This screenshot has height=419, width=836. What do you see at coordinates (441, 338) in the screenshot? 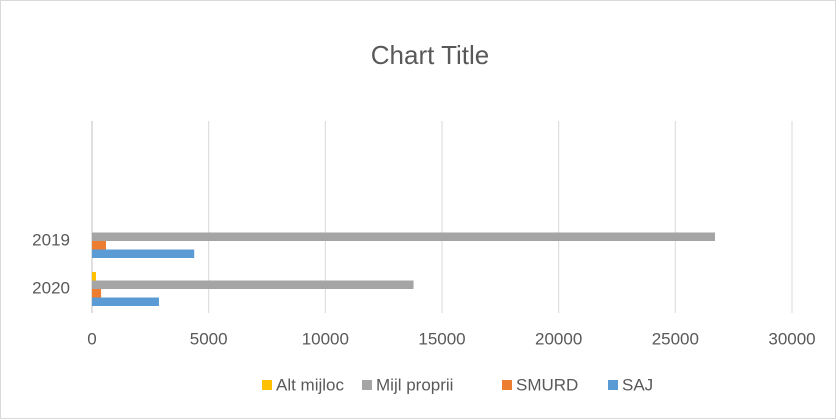
I see `x-tick-label: 15000` at bounding box center [441, 338].